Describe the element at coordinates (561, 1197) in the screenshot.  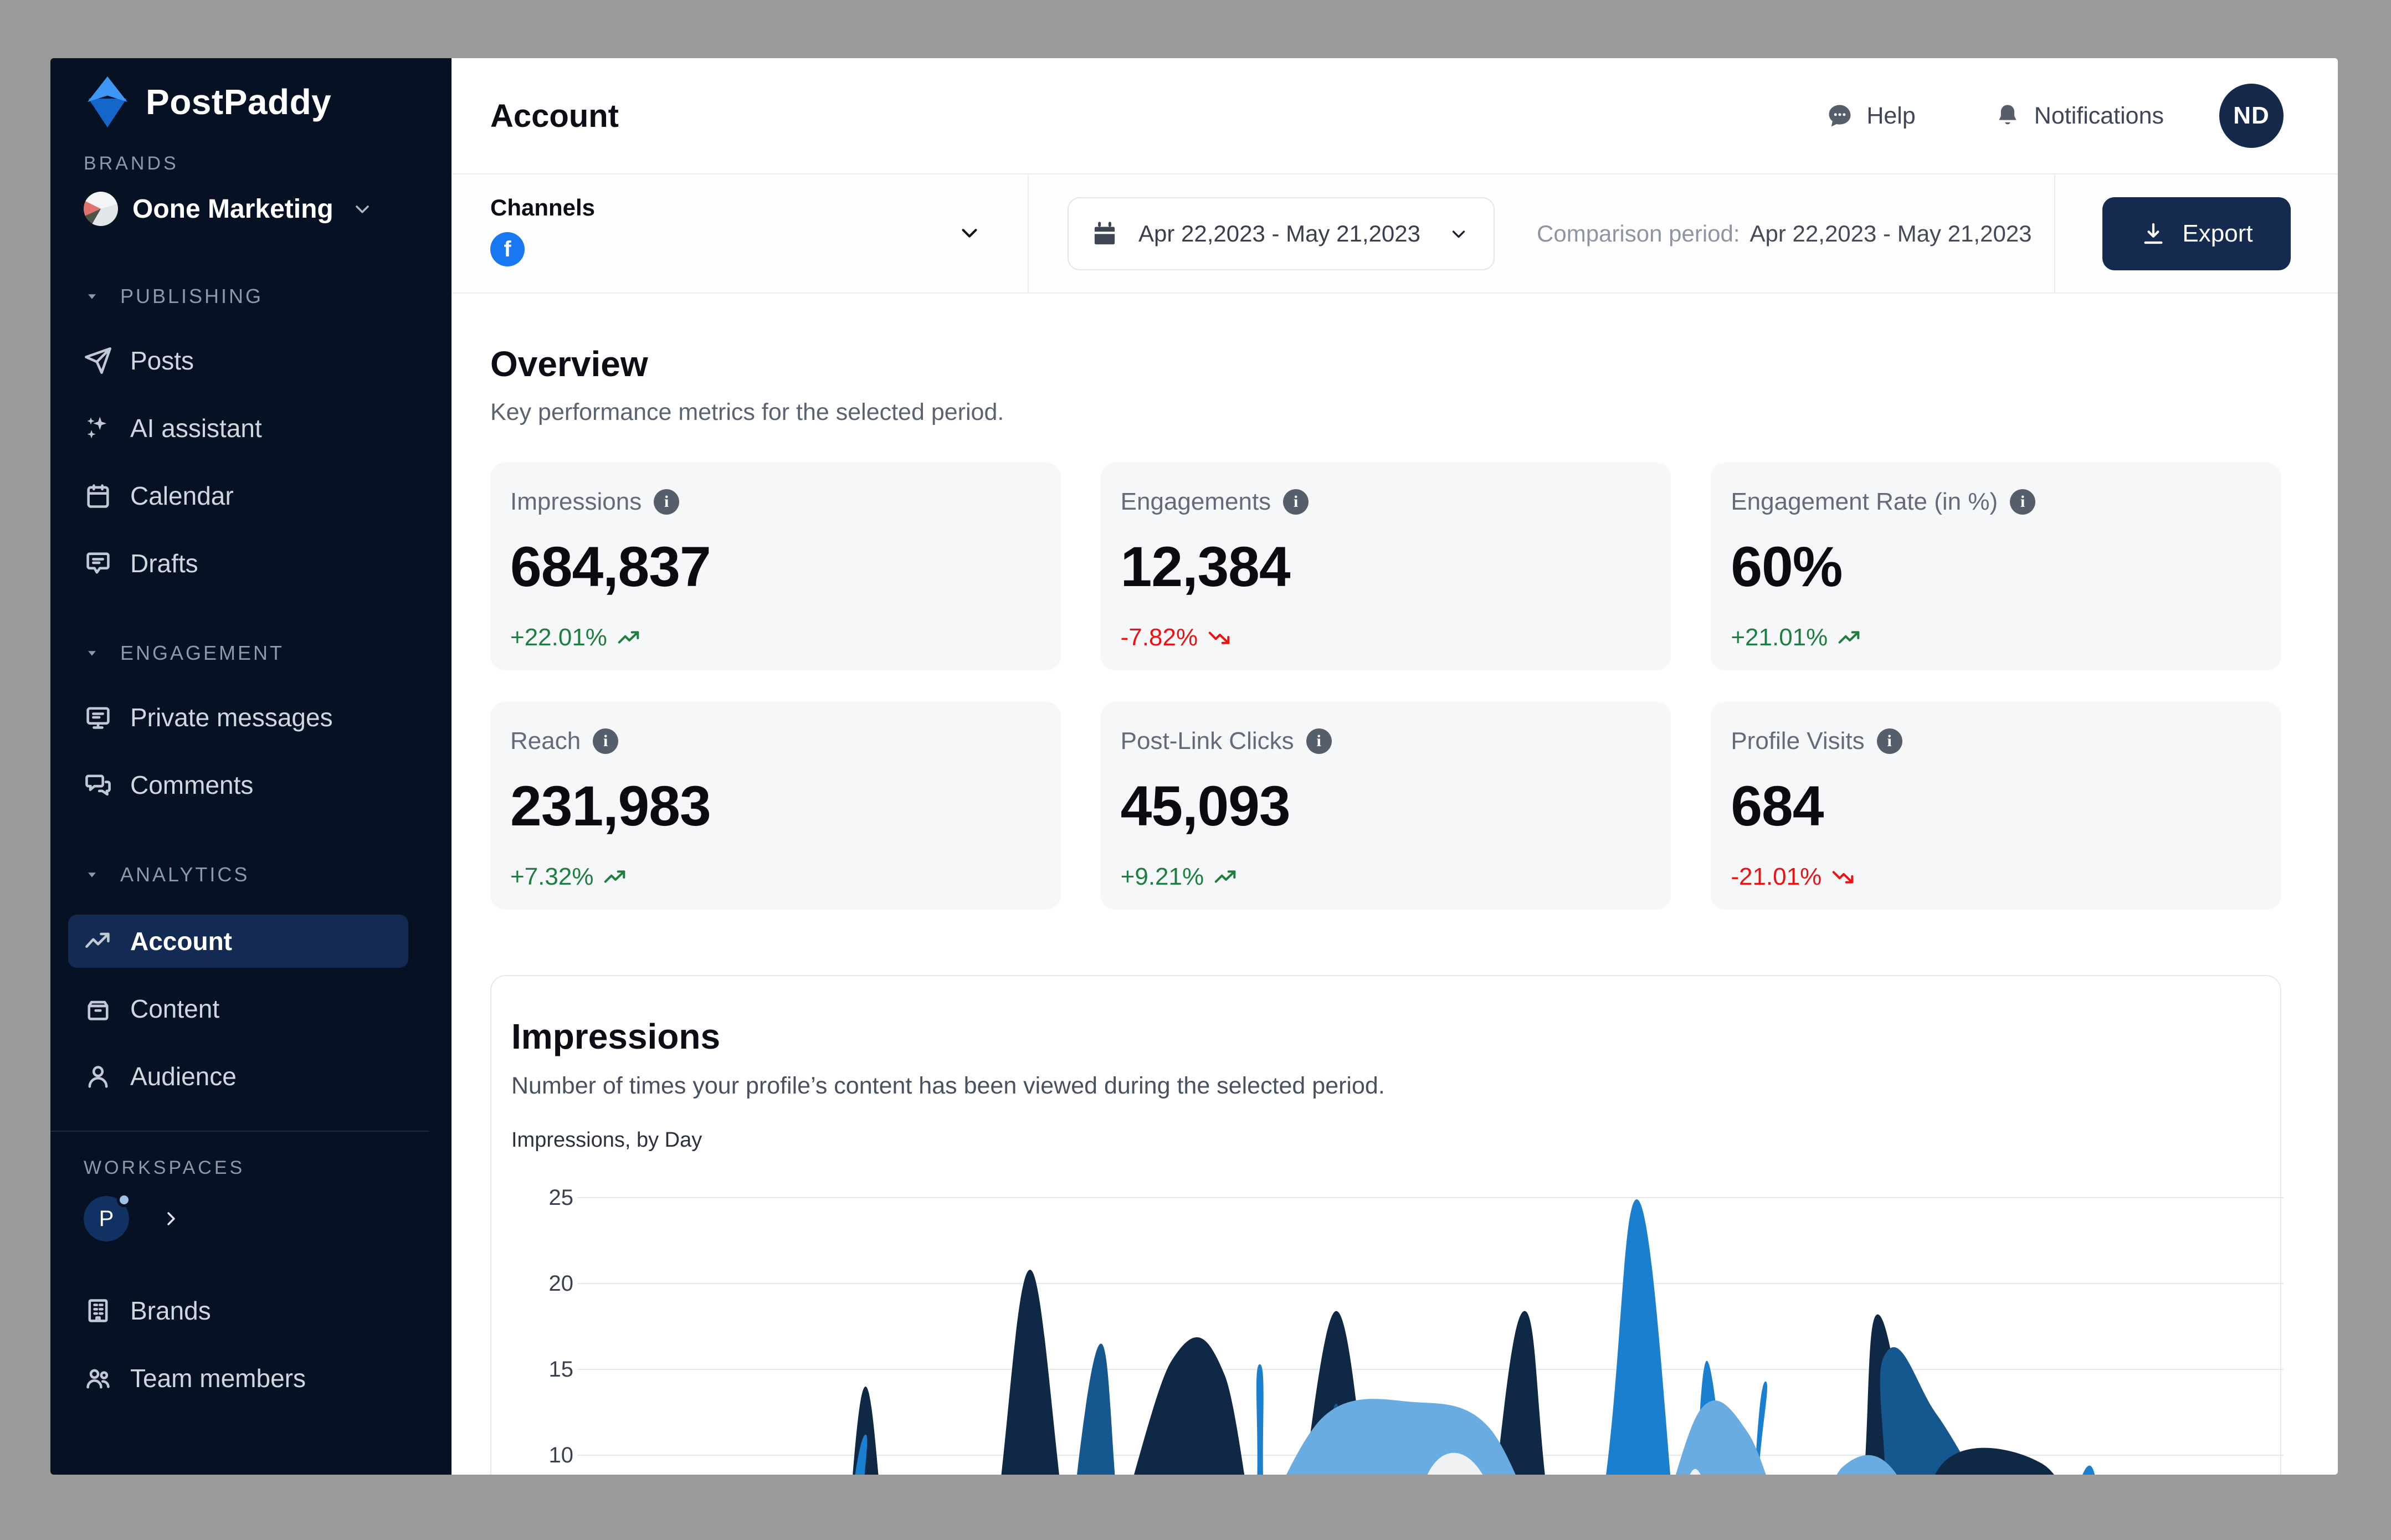
I see `y-axis-tick-25: 25` at that location.